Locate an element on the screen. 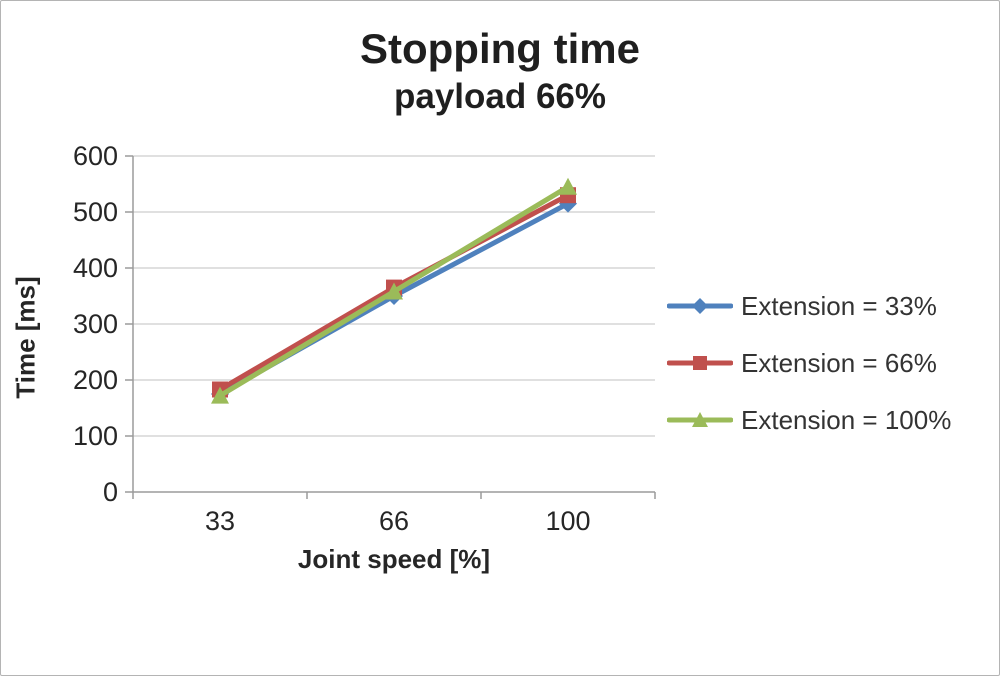 This screenshot has width=1000, height=676. svg-text: 0 is located at coordinates (110, 492).